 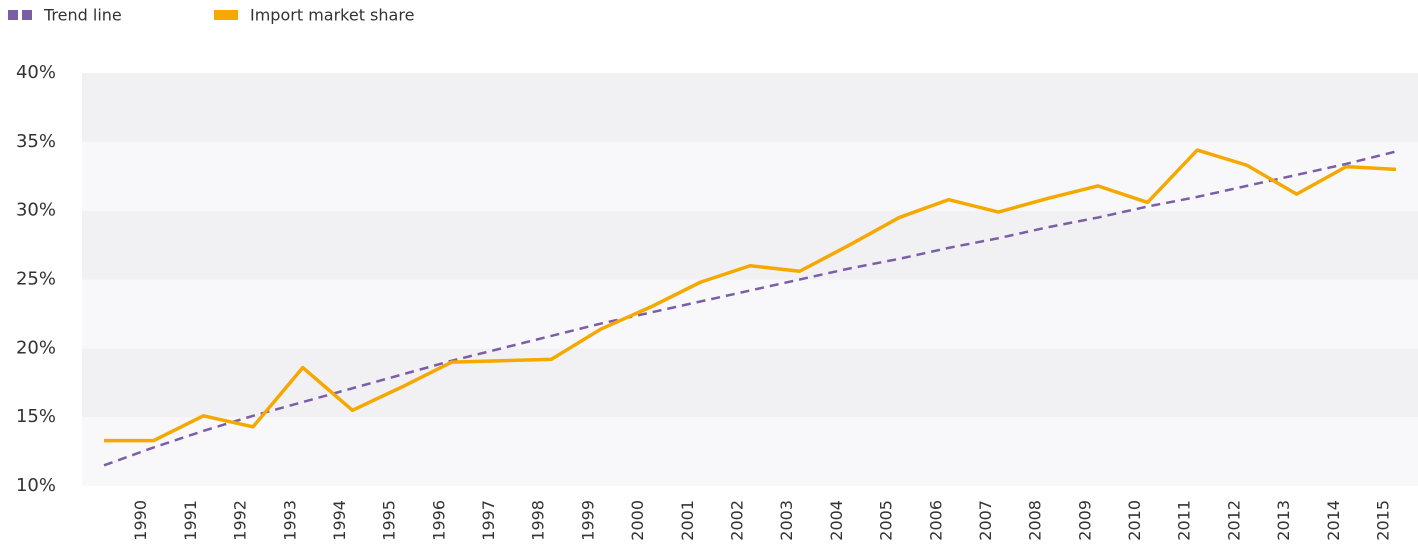 I want to click on x-tick-label: 2010, so click(x=1134, y=520).